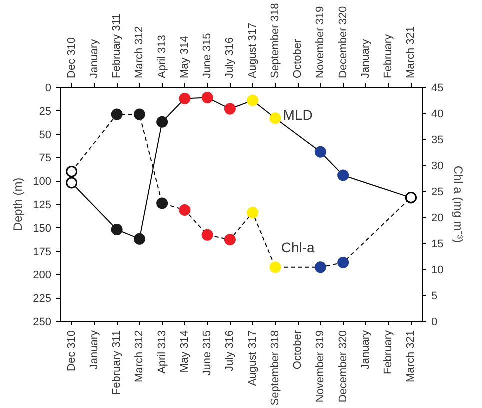  I want to click on y-tick-label: 175, so click(42, 252).